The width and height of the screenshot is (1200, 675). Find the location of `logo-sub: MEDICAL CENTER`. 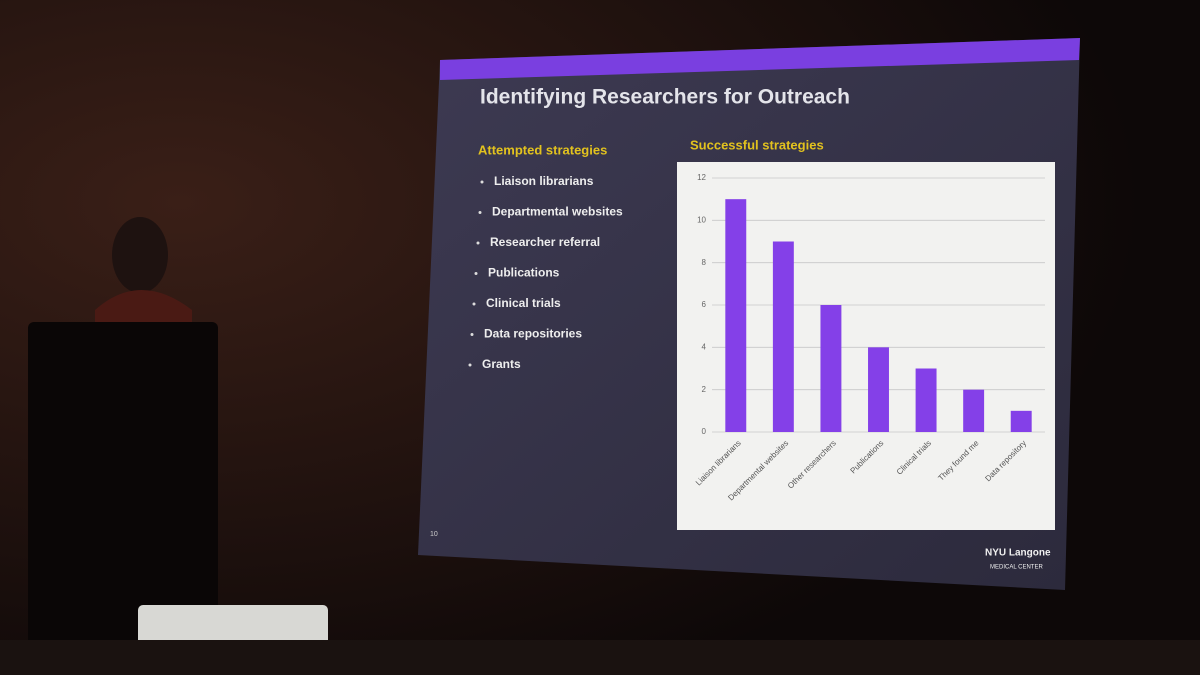

logo-sub: MEDICAL CENTER is located at coordinates (1016, 568).